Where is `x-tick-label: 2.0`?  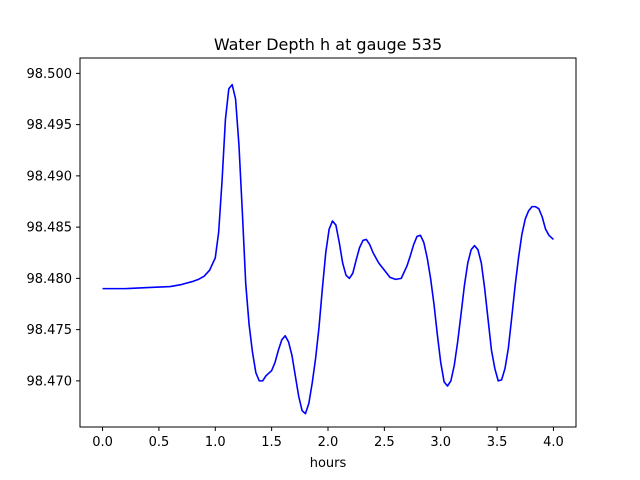
x-tick-label: 2.0 is located at coordinates (328, 442).